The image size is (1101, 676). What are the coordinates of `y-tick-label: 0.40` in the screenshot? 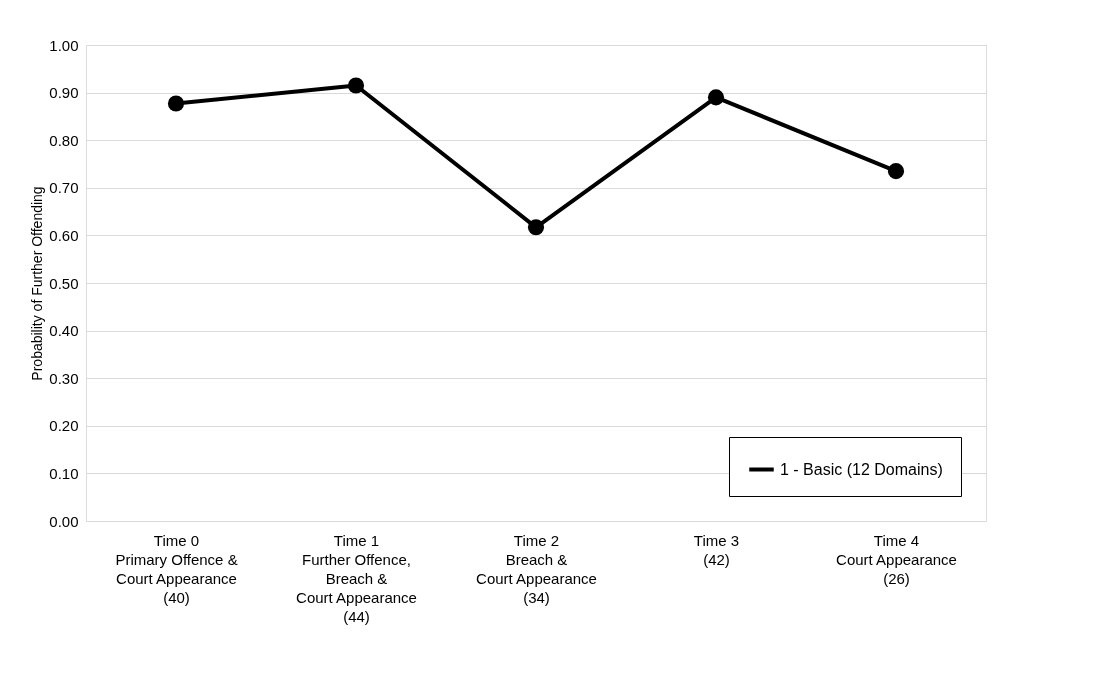 It's located at (64, 331).